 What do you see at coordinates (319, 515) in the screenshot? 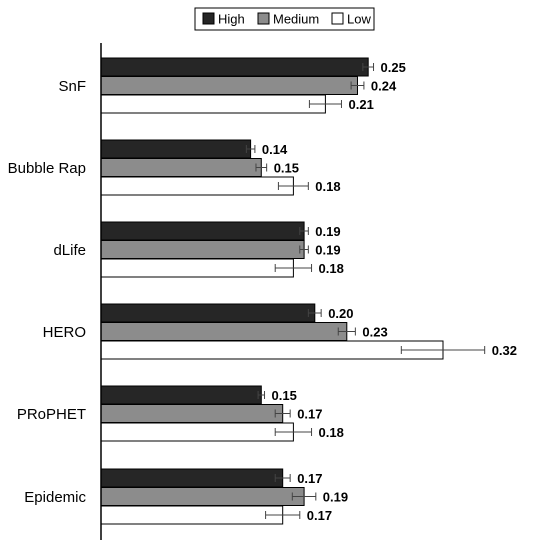
I see `value-label-low: 0.17` at bounding box center [319, 515].